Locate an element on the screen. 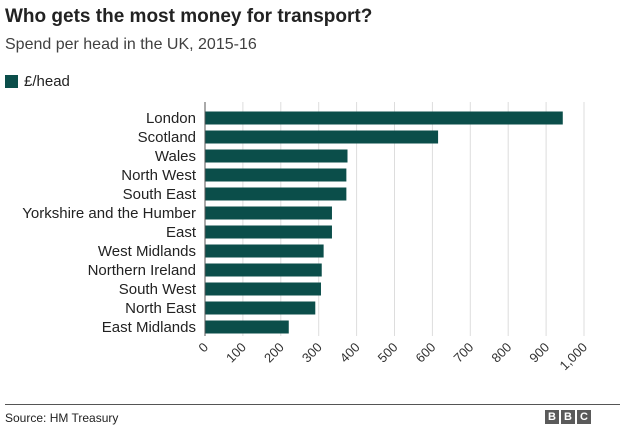 The height and width of the screenshot is (431, 624). category-label: Northern Ireland is located at coordinates (142, 270).